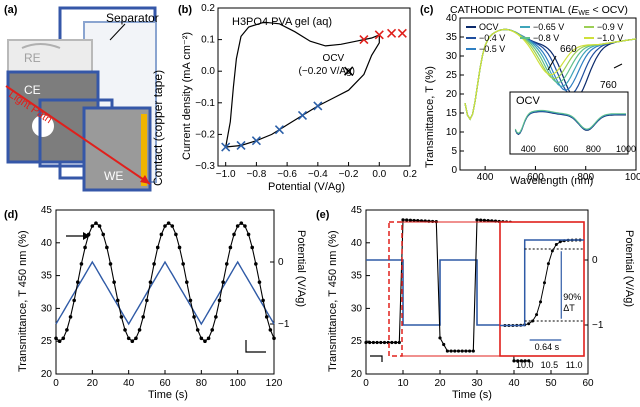 The image size is (640, 407). I want to click on red-marker, so click(392, 33).